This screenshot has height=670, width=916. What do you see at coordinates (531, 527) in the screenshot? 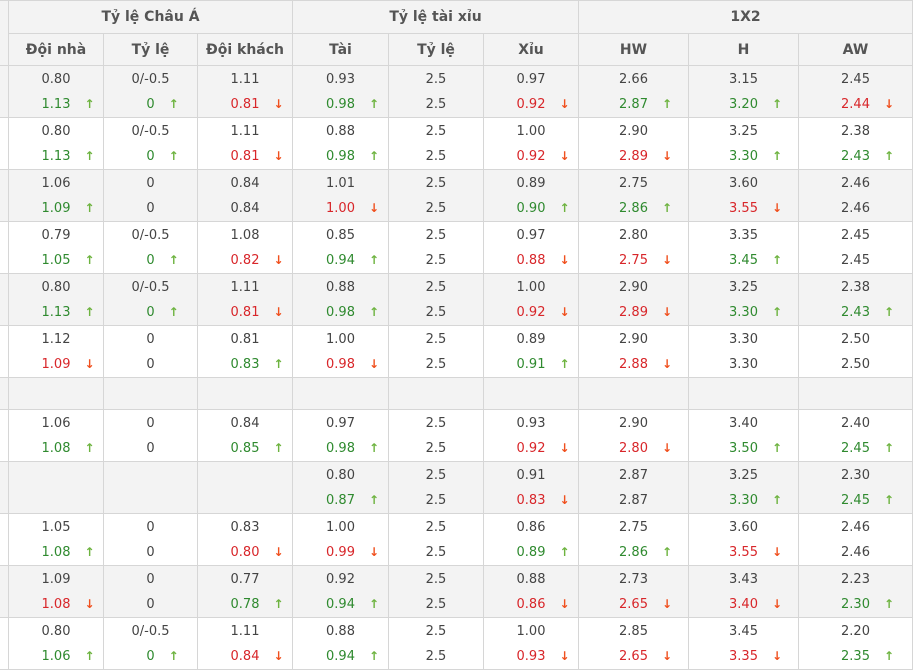
I see `opening-odds: 0.86` at bounding box center [531, 527].